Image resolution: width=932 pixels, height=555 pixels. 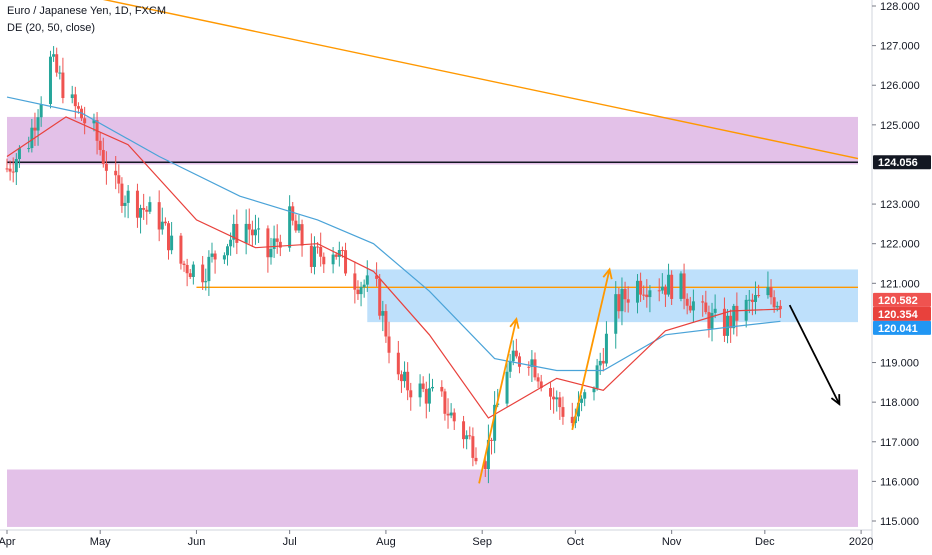 I want to click on price-tick-label: 121.000, so click(x=900, y=284).